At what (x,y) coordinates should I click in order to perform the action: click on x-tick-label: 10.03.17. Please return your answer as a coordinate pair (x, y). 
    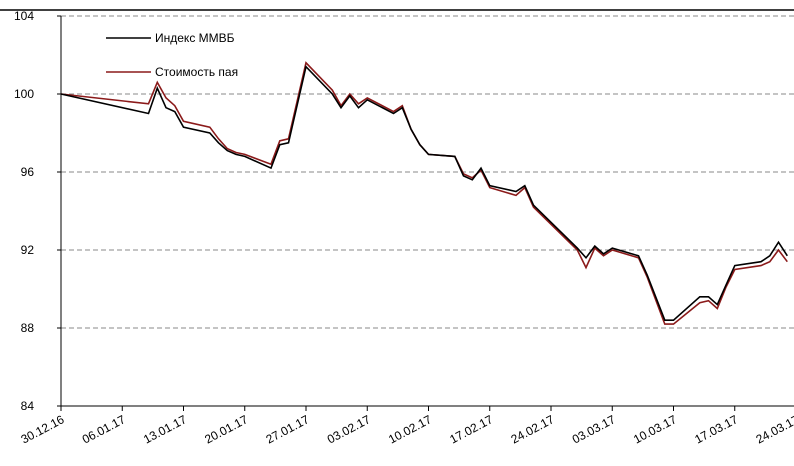
    Looking at the image, I should click on (655, 429).